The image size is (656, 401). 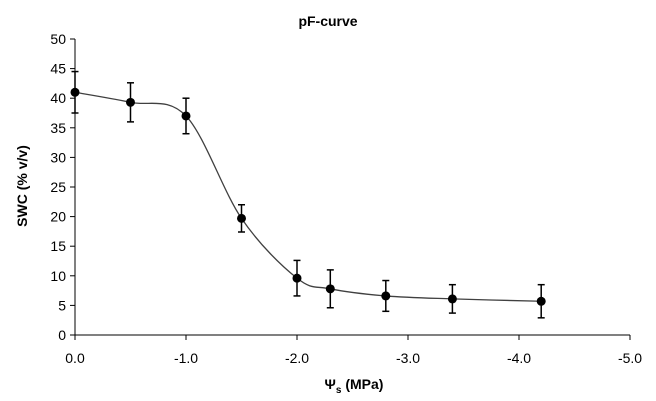 I want to click on x-tick-label: -1.0, so click(x=186, y=358).